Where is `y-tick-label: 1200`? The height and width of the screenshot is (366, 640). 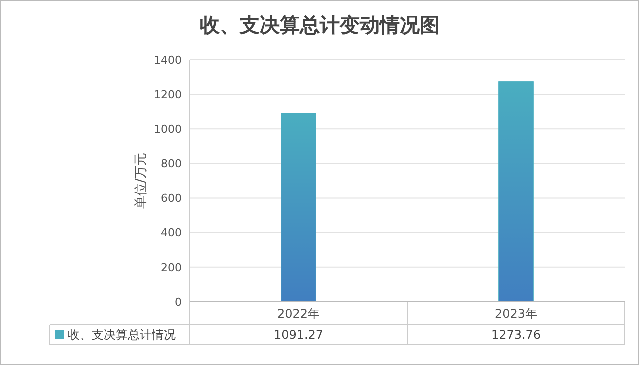
y-tick-label: 1200 is located at coordinates (168, 95).